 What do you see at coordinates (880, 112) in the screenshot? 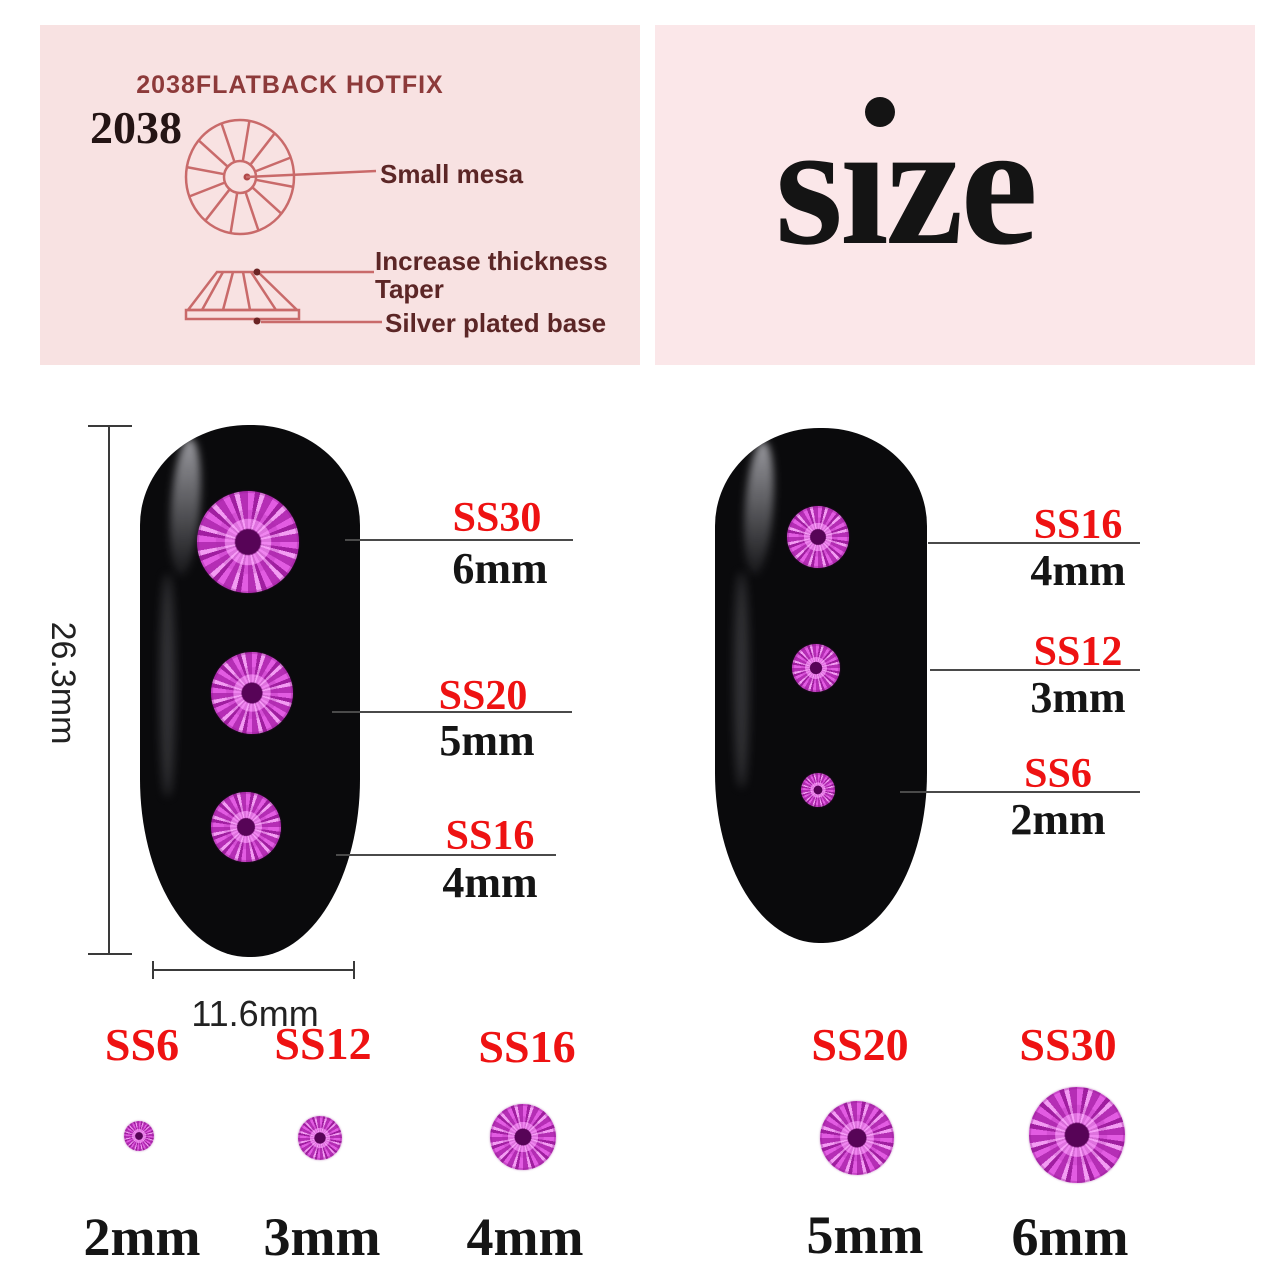
I see `i-dot` at bounding box center [880, 112].